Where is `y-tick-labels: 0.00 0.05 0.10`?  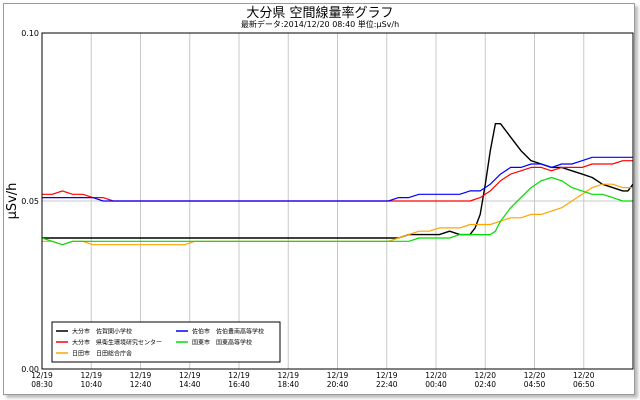 y-tick-labels: 0.00 0.05 0.10 is located at coordinates (30, 201).